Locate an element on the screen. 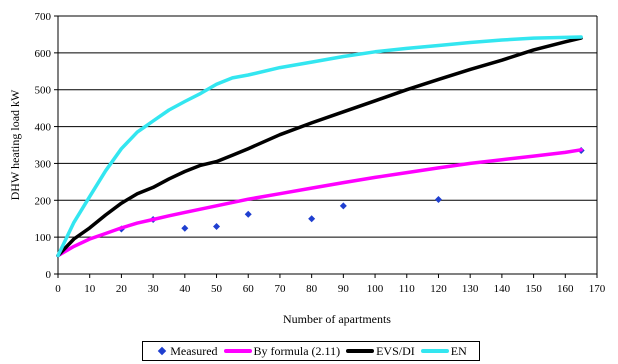 The height and width of the screenshot is (364, 618). legend-item-formula: By formula (2.11) is located at coordinates (282, 351).